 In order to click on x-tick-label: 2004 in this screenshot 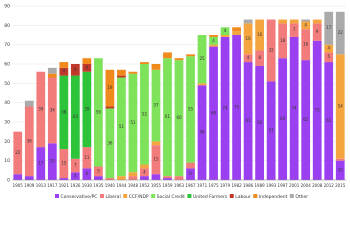, I will do `click(306, 185)`.